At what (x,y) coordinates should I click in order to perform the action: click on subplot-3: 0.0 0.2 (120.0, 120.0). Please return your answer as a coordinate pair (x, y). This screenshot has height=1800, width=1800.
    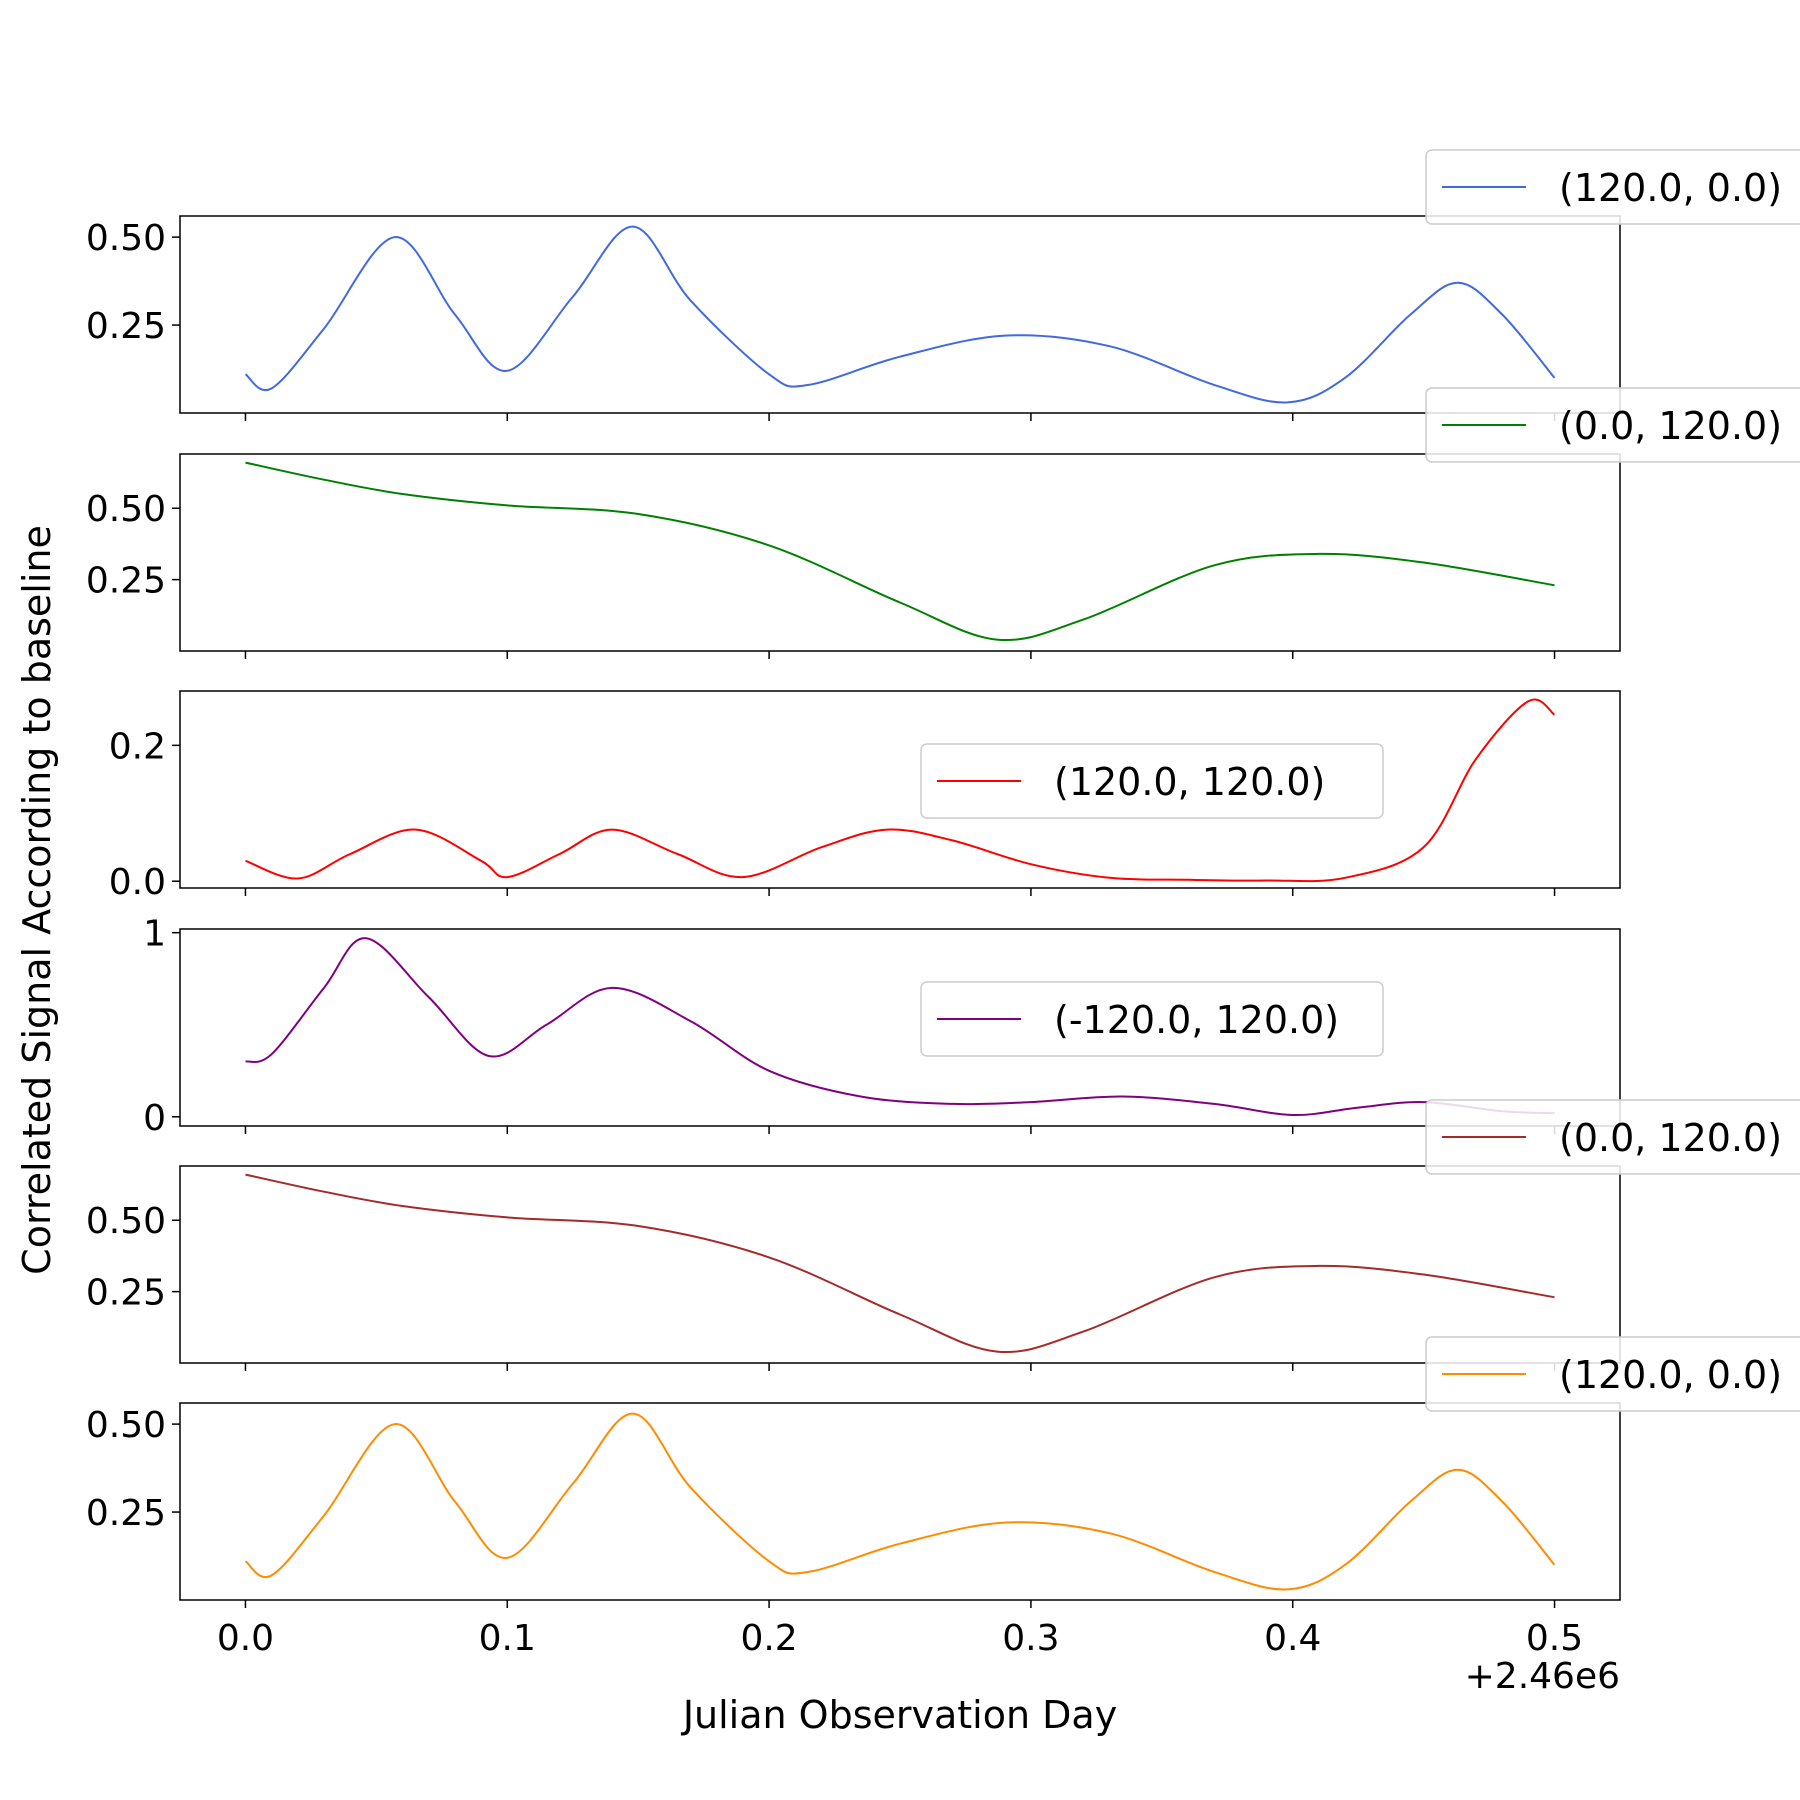
    Looking at the image, I should click on (865, 796).